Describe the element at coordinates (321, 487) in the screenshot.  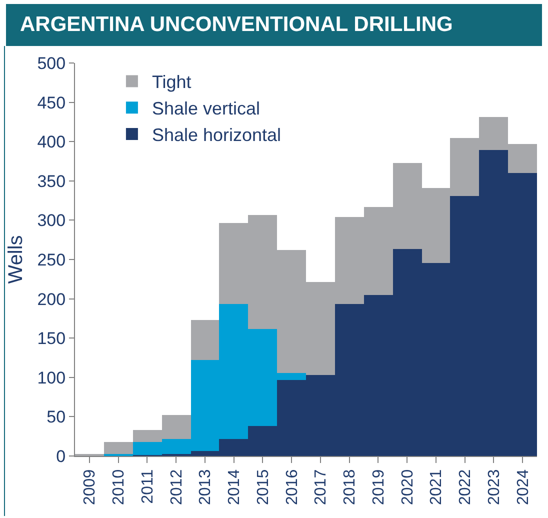
I see `x-tick-label: 2017` at that location.